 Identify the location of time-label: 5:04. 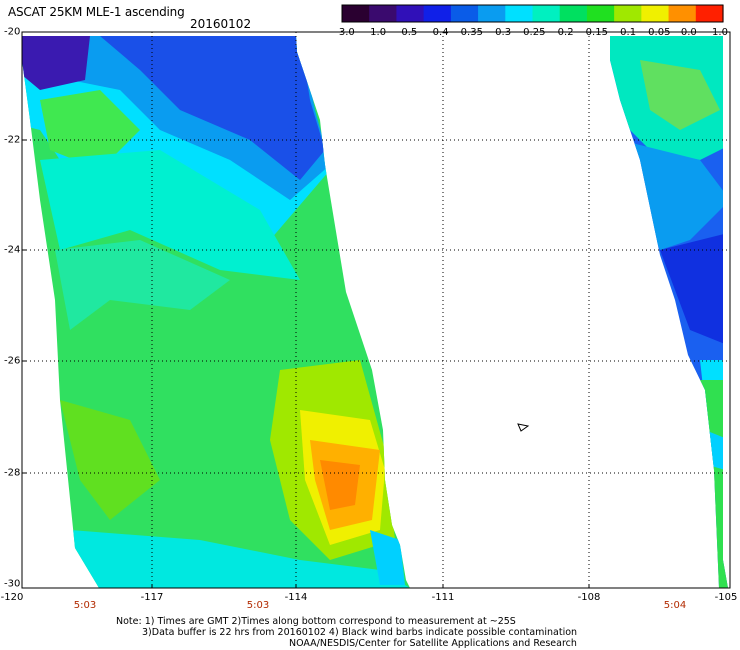
(675, 605).